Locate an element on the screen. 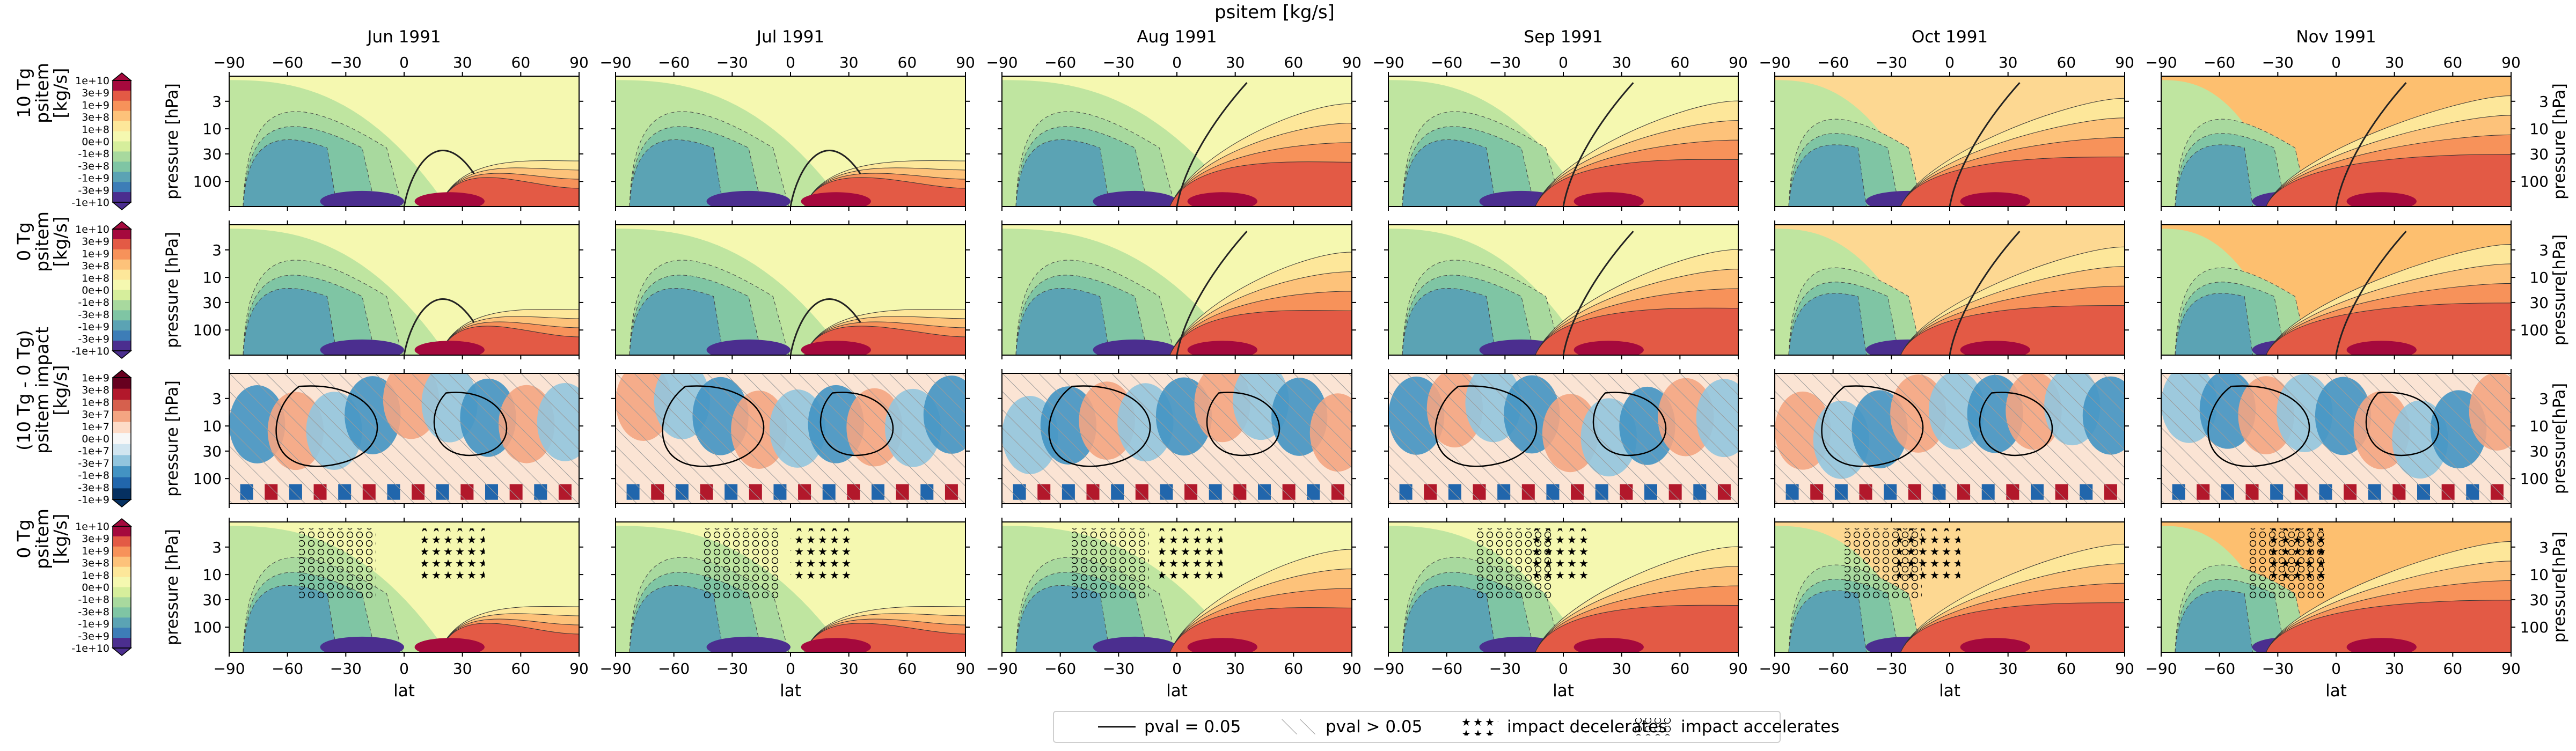 The image size is (2576, 751). colorbar-tick-label: 3e+8 is located at coordinates (95, 563).